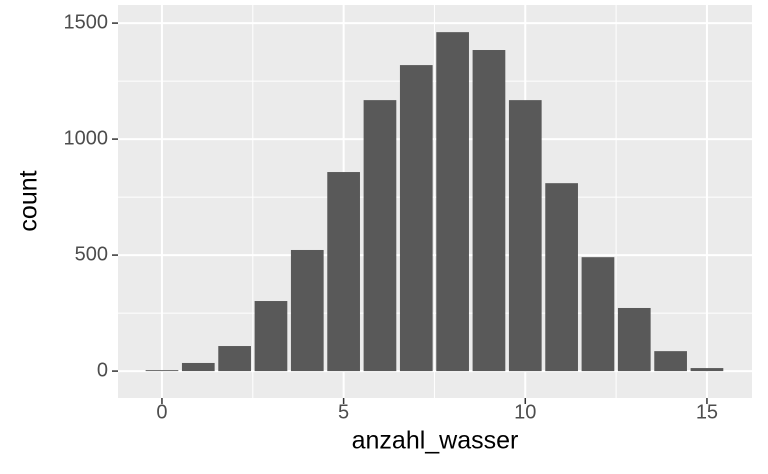 This screenshot has height=474, width=768. What do you see at coordinates (86, 138) in the screenshot?
I see `y-tick-label: 1000` at bounding box center [86, 138].